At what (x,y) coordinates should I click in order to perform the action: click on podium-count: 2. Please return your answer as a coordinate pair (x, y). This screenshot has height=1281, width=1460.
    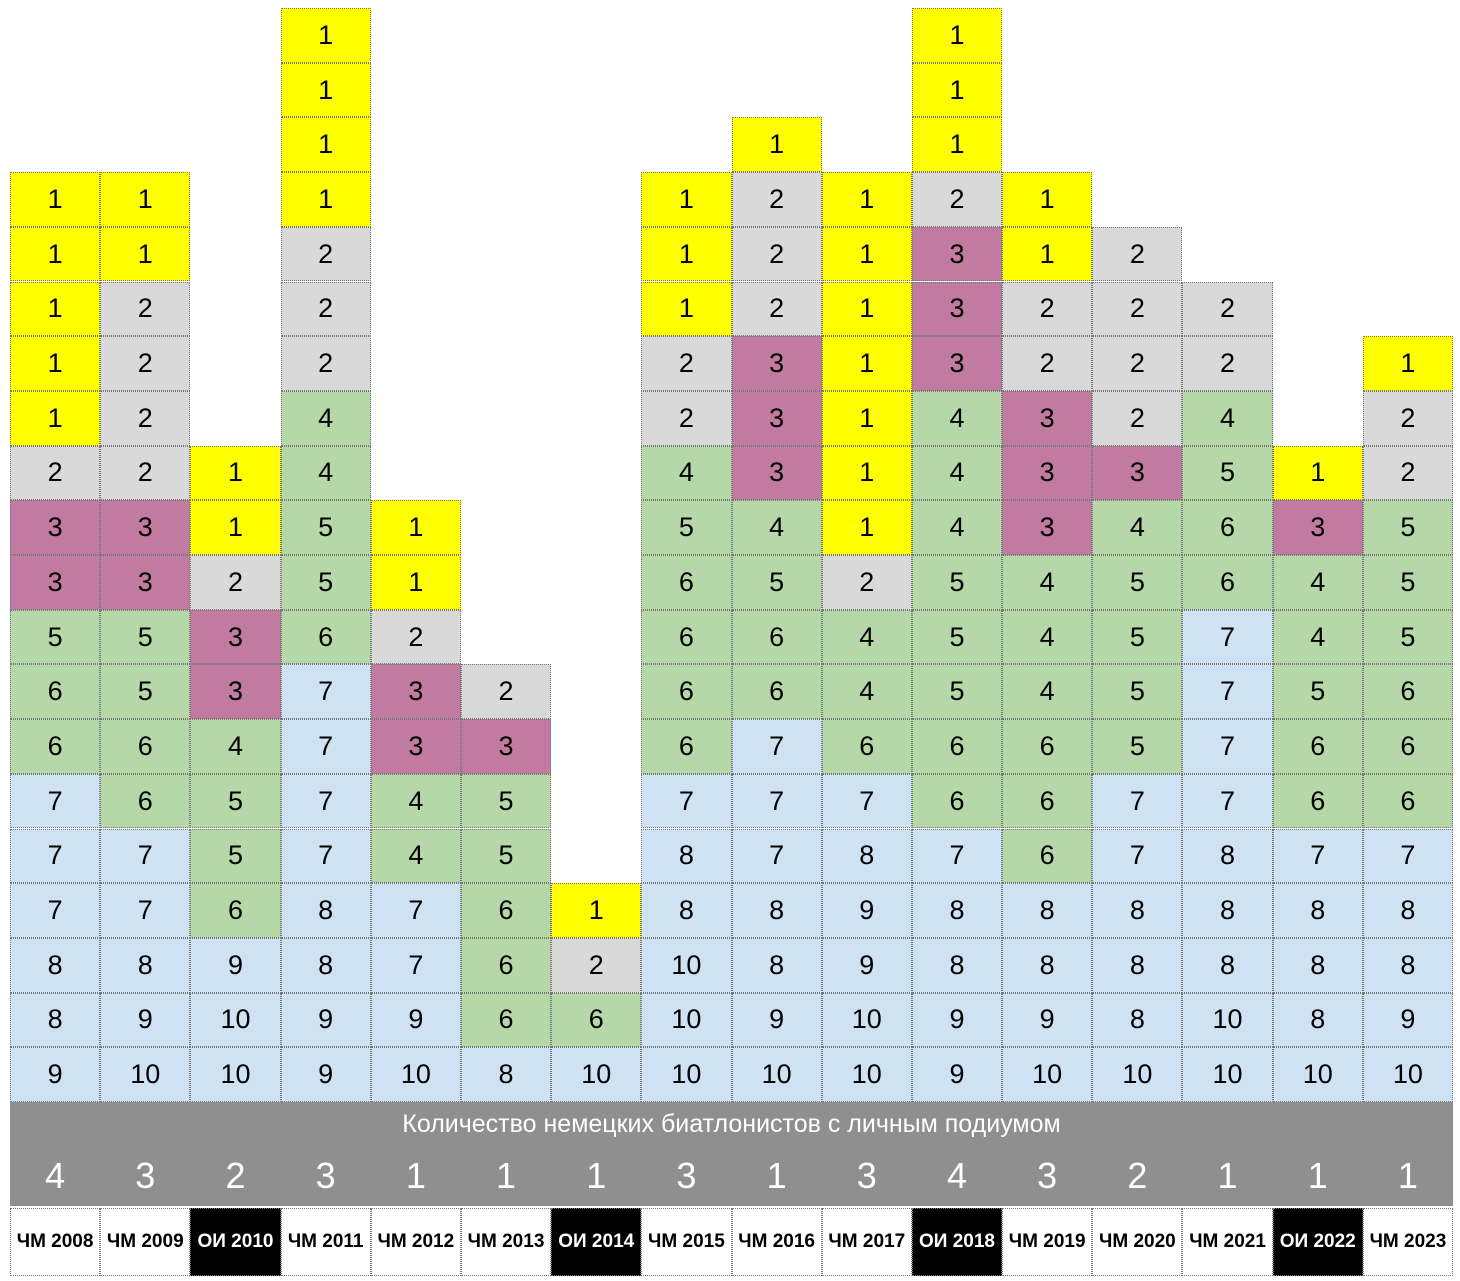
    Looking at the image, I should click on (1137, 1175).